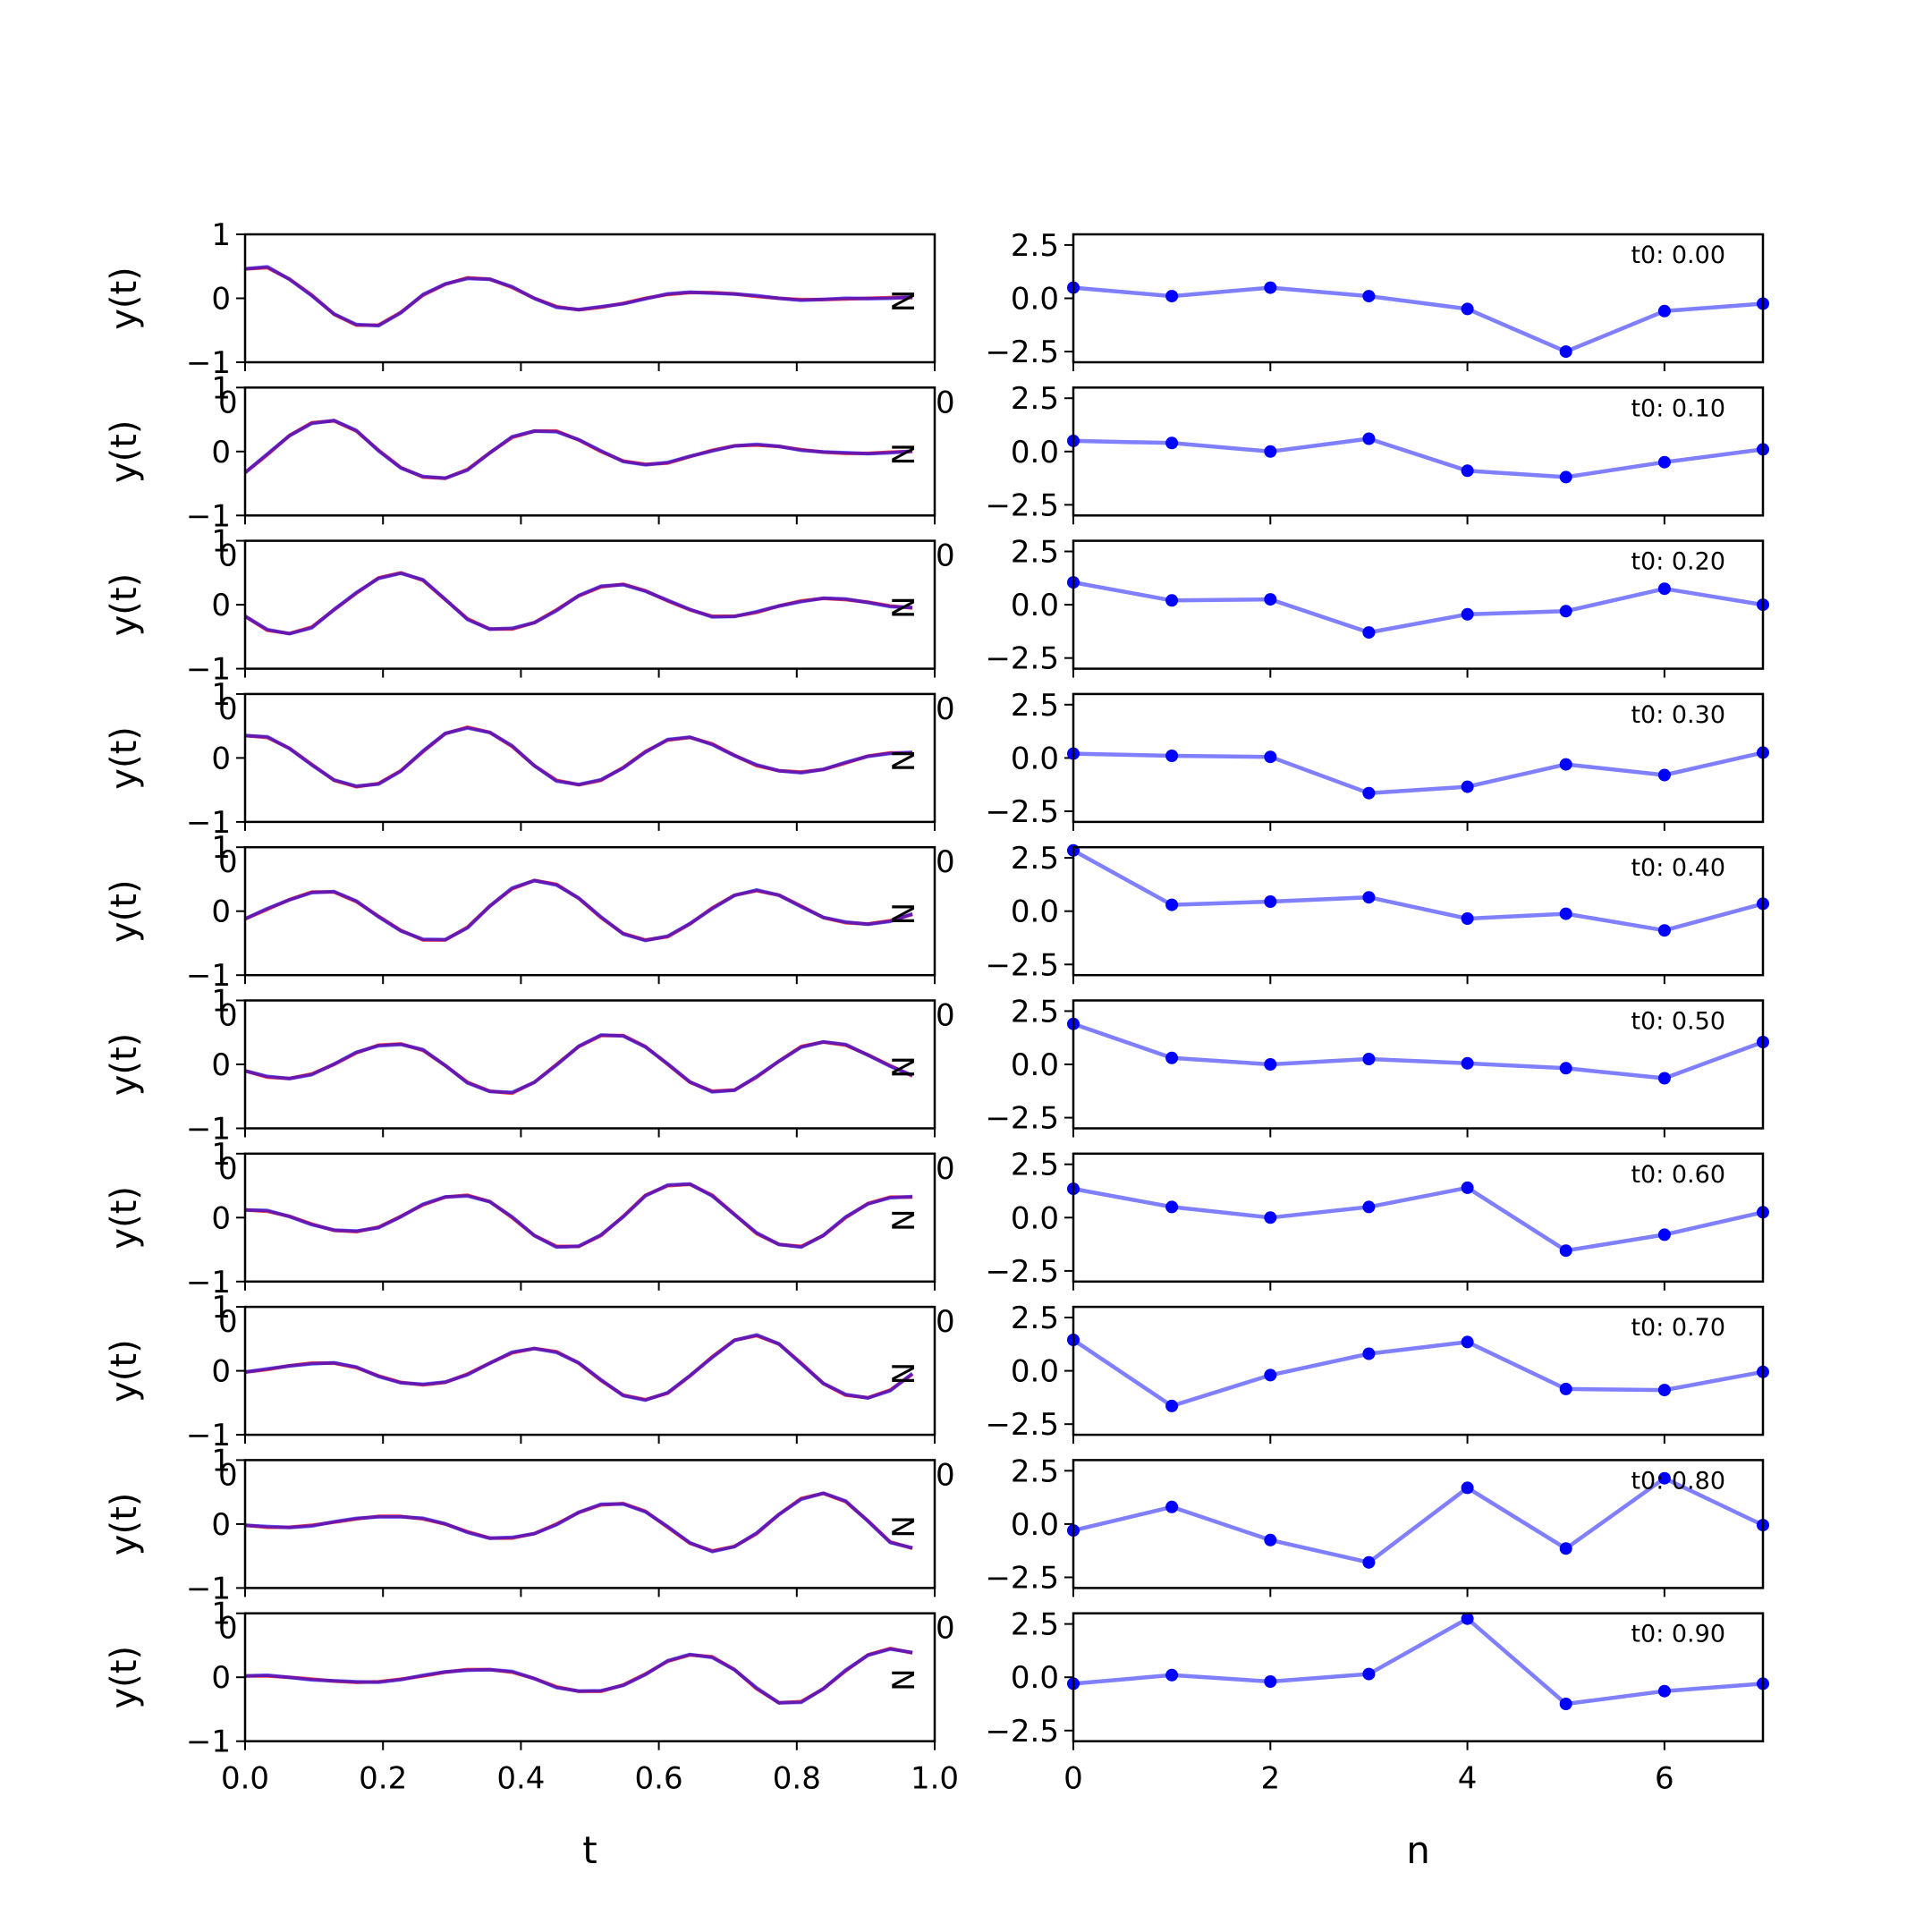 Image resolution: width=1932 pixels, height=1932 pixels. I want to click on x-axis-label: n, so click(1418, 1850).